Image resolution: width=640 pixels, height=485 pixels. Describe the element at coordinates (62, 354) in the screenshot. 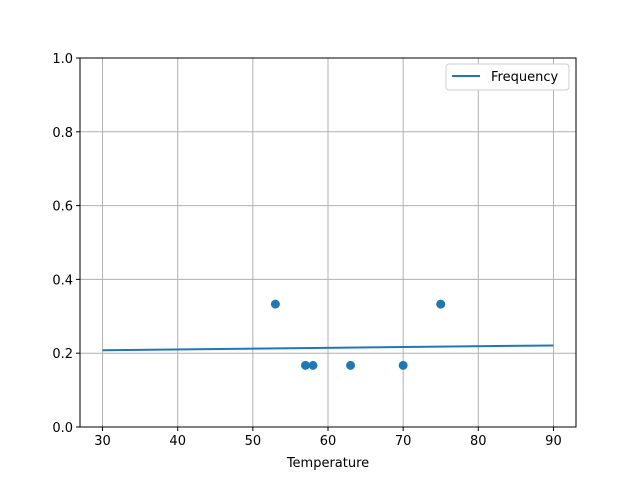

I see `y-tick-label: 0.2` at that location.